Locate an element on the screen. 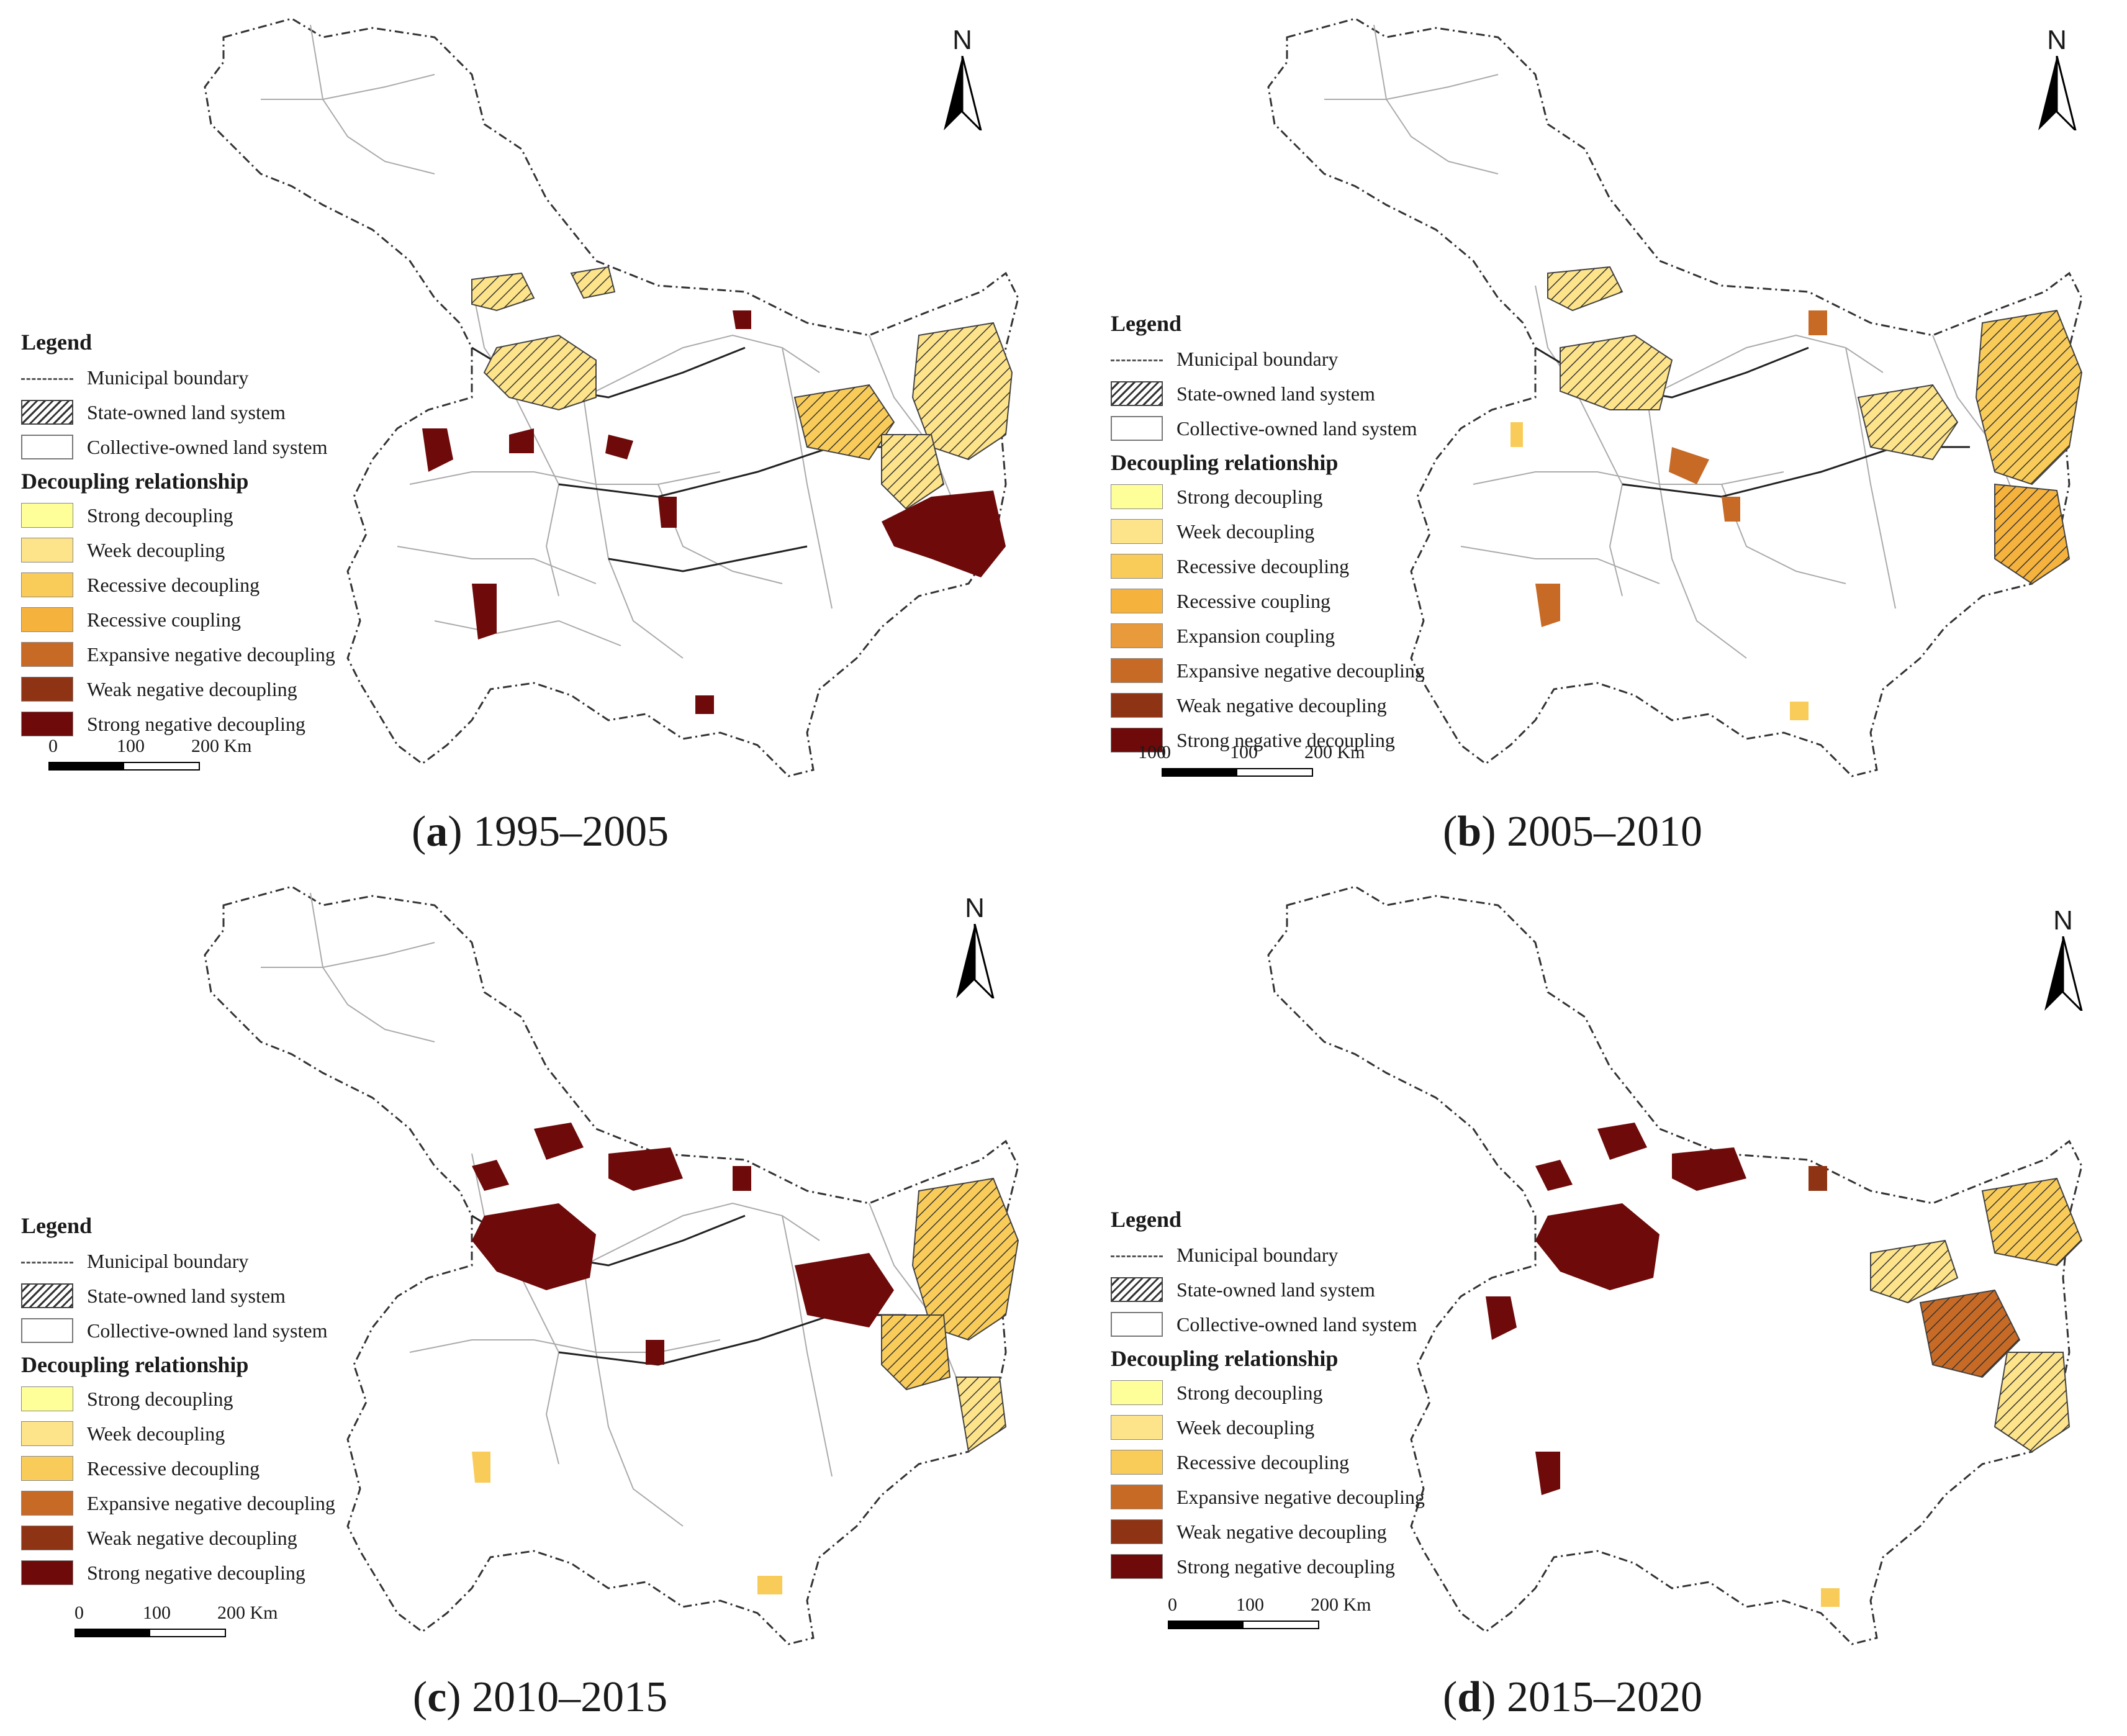 The width and height of the screenshot is (2127, 1736). collective-owned-symbol is located at coordinates (47, 447).